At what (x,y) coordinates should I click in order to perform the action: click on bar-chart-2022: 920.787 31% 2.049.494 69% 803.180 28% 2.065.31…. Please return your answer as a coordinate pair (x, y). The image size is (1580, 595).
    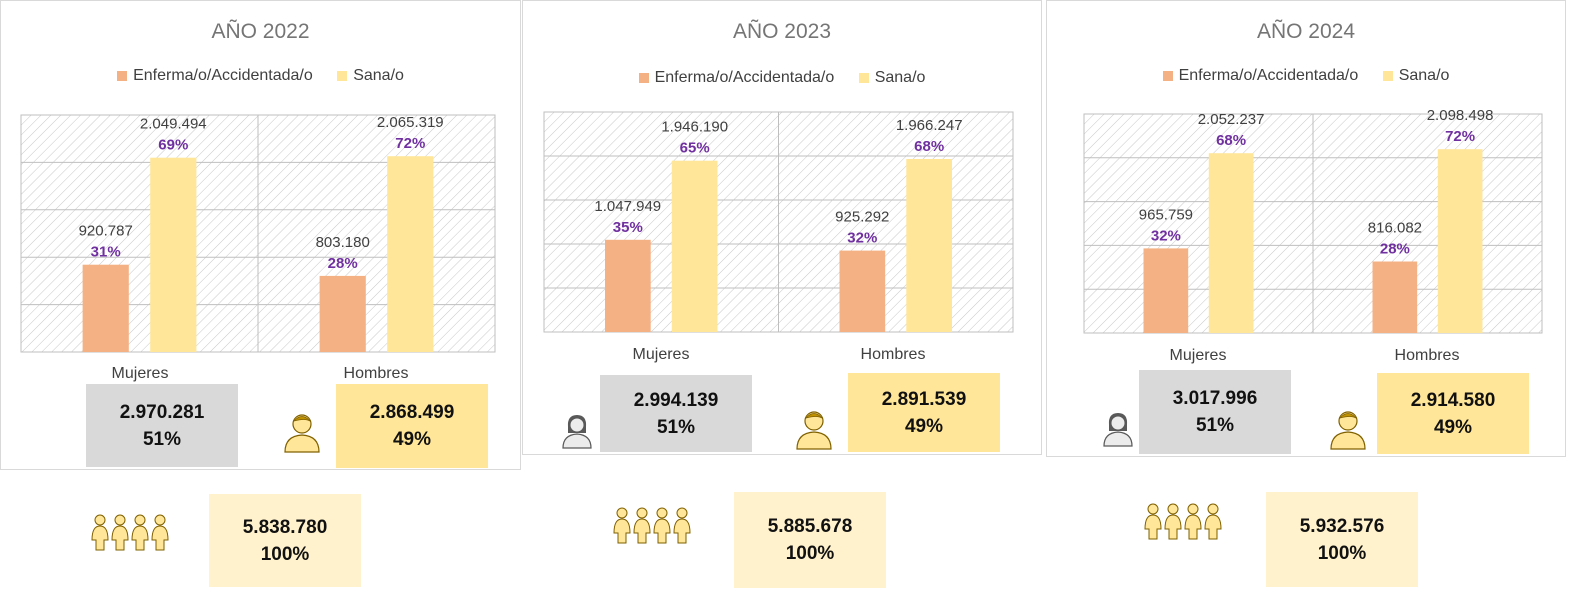
    Looking at the image, I should click on (258, 233).